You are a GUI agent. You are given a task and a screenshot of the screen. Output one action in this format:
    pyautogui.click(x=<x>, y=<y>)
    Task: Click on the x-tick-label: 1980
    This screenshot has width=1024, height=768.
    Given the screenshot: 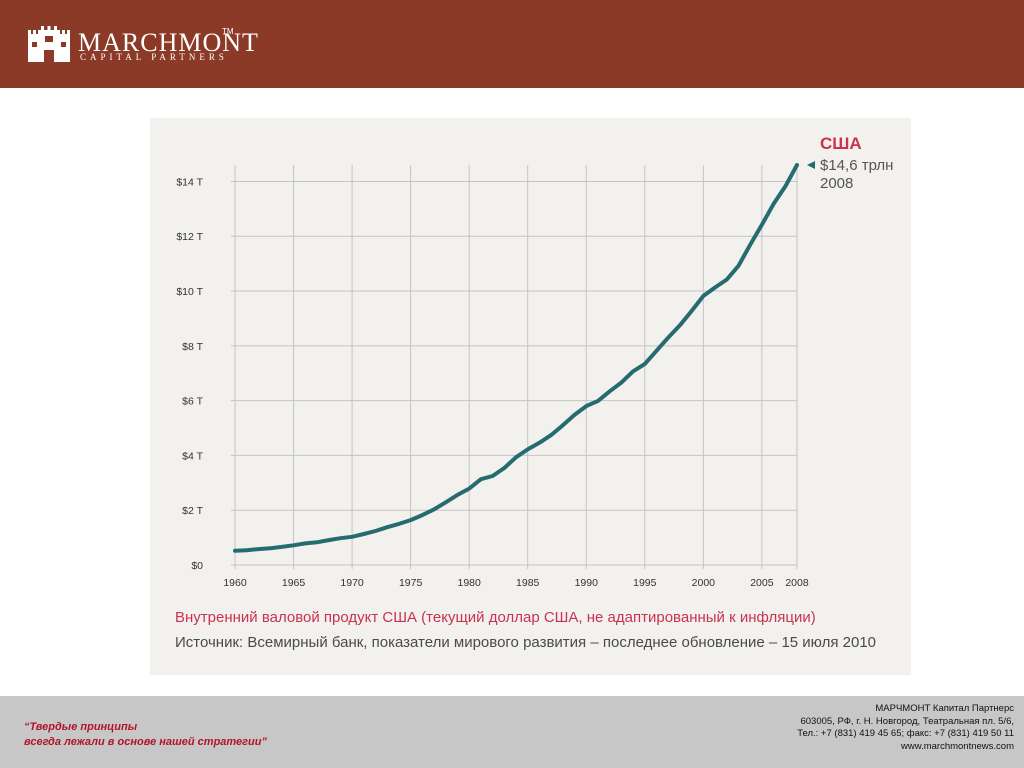 What is the action you would take?
    pyautogui.click(x=469, y=583)
    